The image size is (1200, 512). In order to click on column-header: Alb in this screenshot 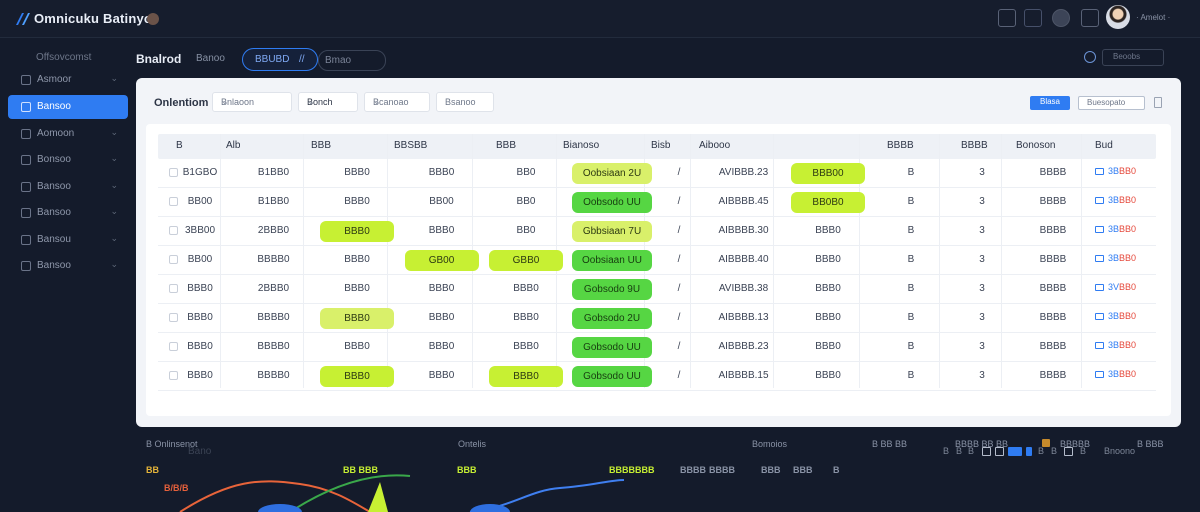, I will do `click(233, 145)`.